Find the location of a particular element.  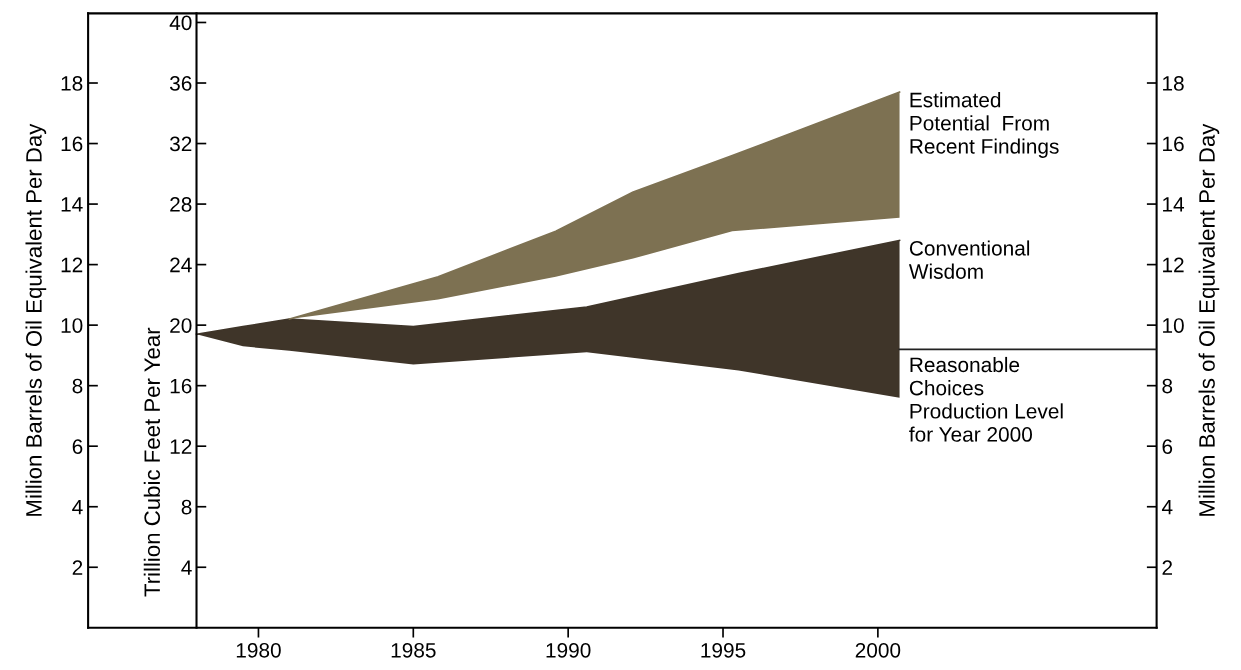

y-tick-label: 16 is located at coordinates (72, 144).